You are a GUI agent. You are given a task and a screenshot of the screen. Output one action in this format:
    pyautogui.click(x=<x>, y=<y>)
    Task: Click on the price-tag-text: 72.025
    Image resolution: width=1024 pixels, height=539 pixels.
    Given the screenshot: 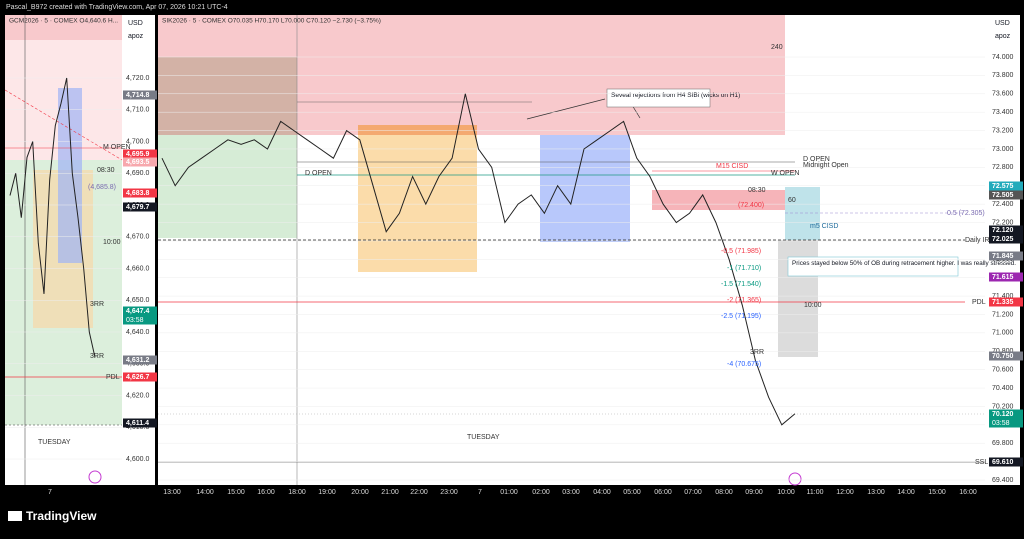 What is the action you would take?
    pyautogui.click(x=1003, y=239)
    